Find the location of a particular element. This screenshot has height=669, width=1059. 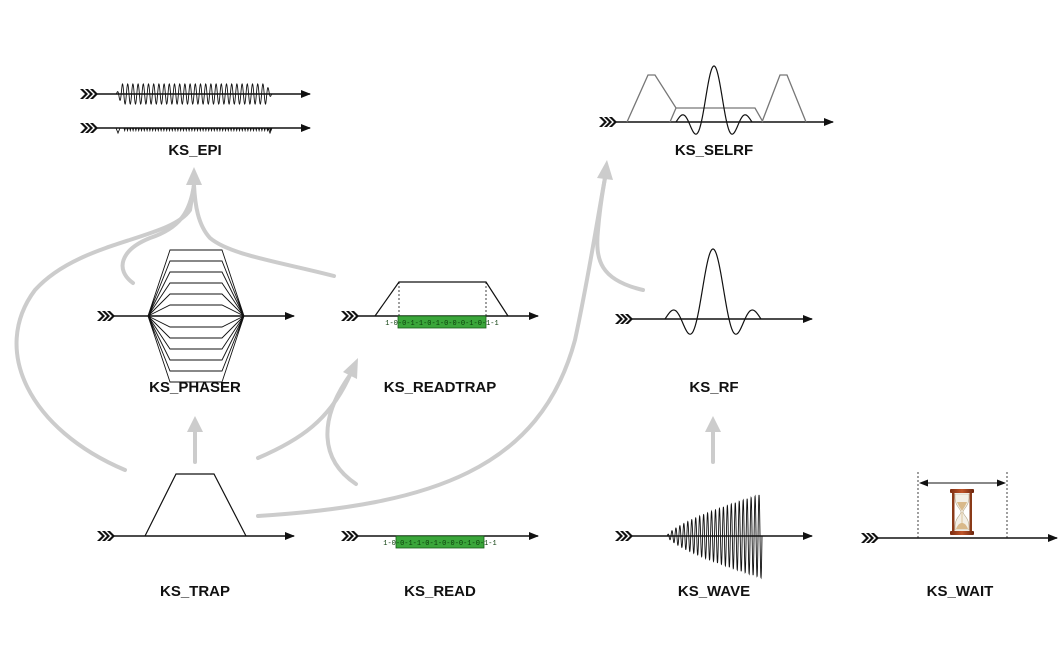

readtrap-trapezoid is located at coordinates (441, 299).